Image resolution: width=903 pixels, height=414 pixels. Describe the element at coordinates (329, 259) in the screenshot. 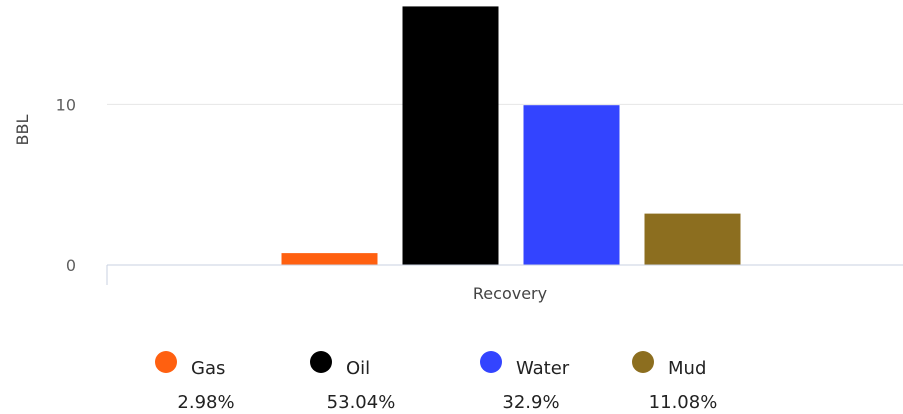

I see `bar-gas` at that location.